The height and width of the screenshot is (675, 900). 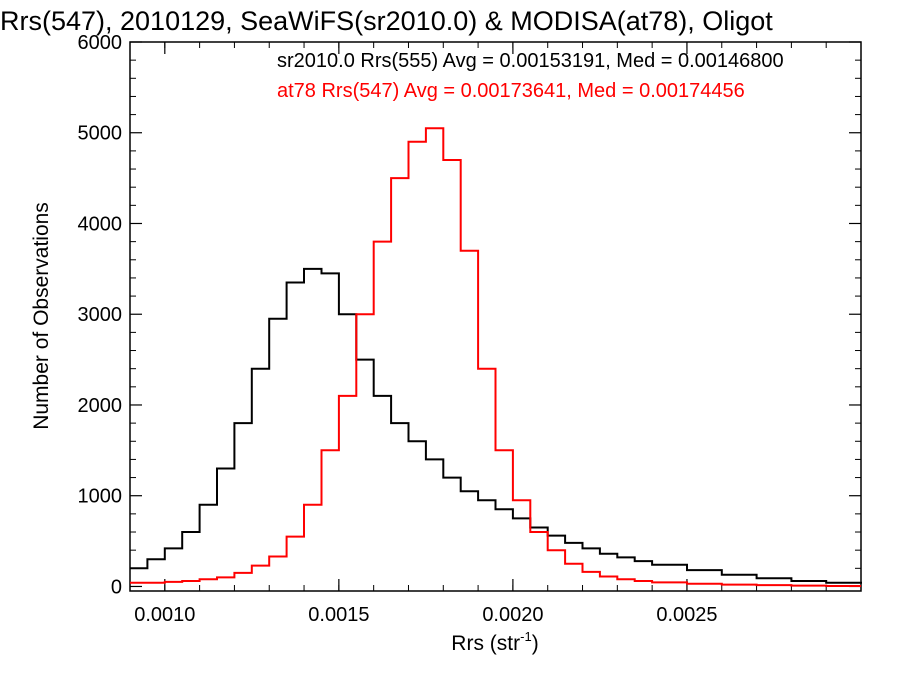 What do you see at coordinates (100, 224) in the screenshot?
I see `y-tick-label: 4000` at bounding box center [100, 224].